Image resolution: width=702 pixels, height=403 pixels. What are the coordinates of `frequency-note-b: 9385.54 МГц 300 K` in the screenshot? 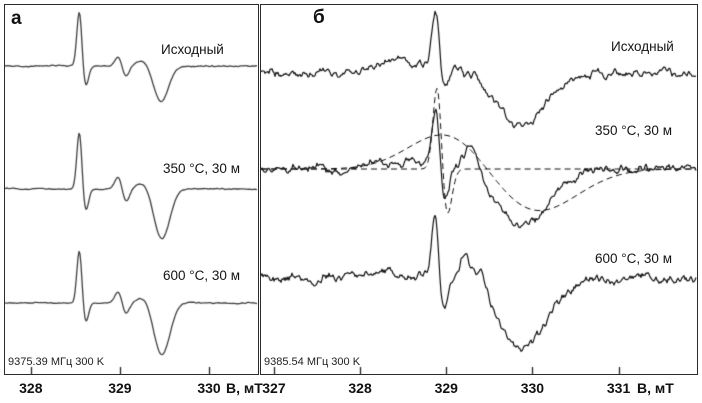 It's located at (312, 362).